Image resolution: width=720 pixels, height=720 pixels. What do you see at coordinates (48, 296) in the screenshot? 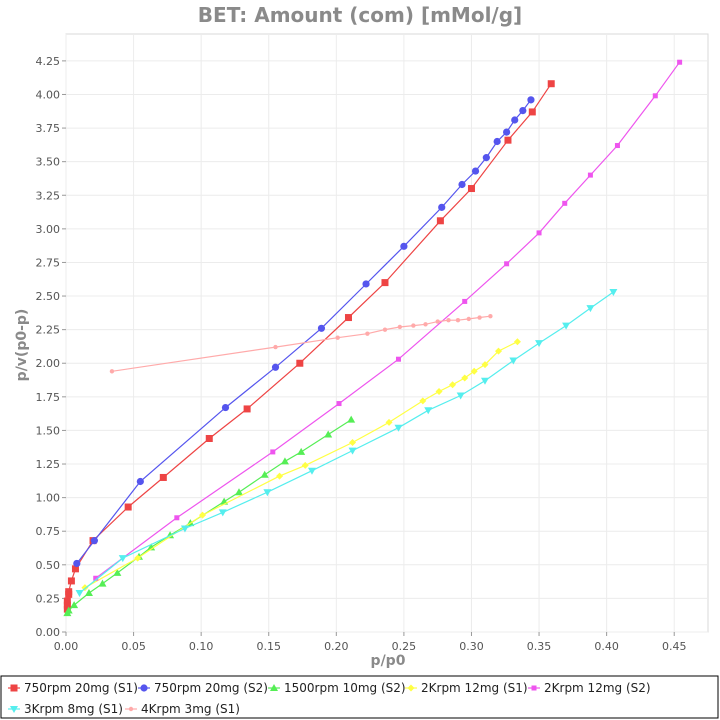
I see `y-tick-label: 2.50` at bounding box center [48, 296].